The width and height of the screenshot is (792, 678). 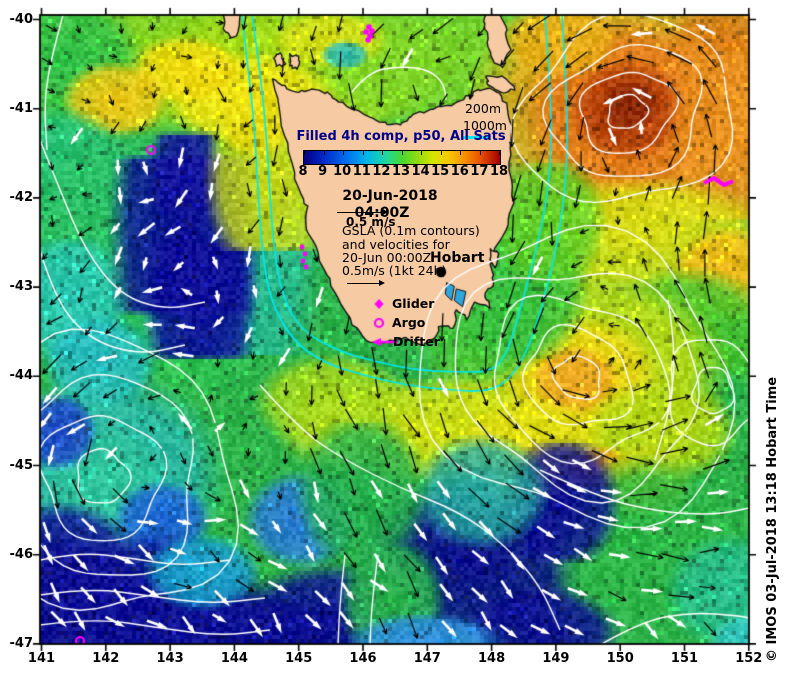 What do you see at coordinates (387, 257) in the screenshot?
I see `gsla-line3: 20-Jun 00:00Z` at bounding box center [387, 257].